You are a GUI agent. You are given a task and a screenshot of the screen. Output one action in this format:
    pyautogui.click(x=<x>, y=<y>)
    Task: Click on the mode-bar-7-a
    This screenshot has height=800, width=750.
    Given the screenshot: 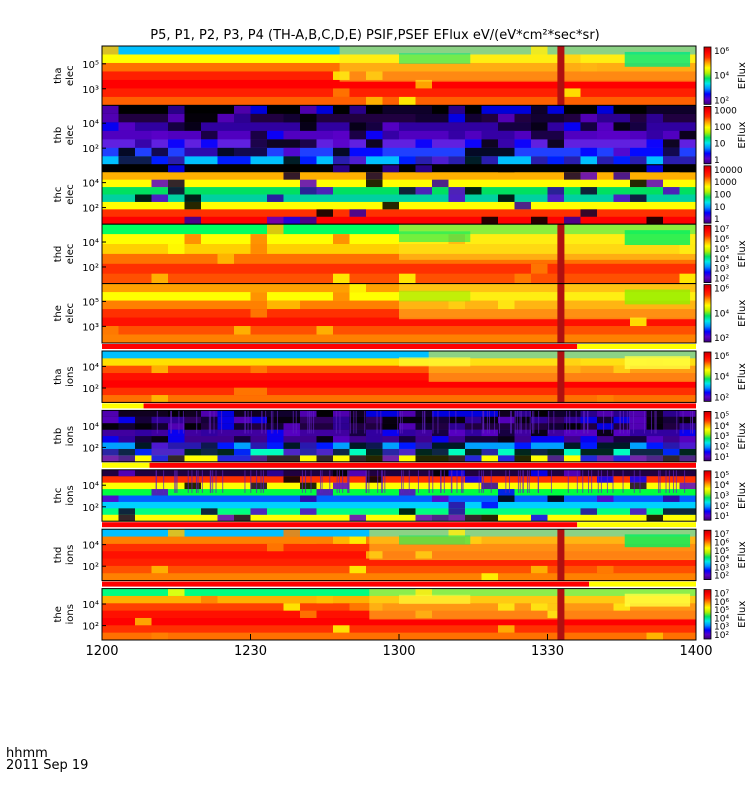 What is the action you would take?
    pyautogui.click(x=126, y=465)
    